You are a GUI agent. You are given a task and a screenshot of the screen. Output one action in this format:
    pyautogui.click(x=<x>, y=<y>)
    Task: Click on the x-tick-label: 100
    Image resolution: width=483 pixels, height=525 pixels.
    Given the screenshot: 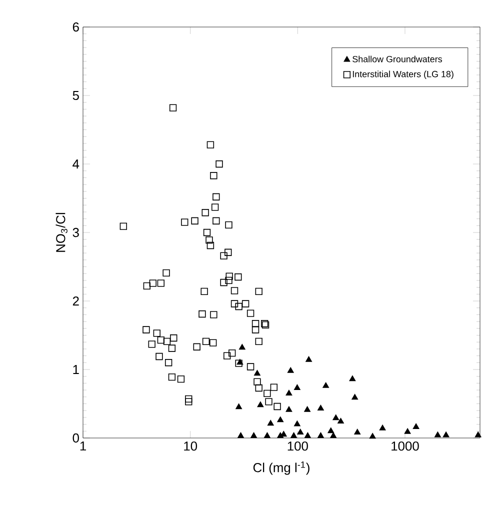 What is the action you would take?
    pyautogui.click(x=298, y=446)
    